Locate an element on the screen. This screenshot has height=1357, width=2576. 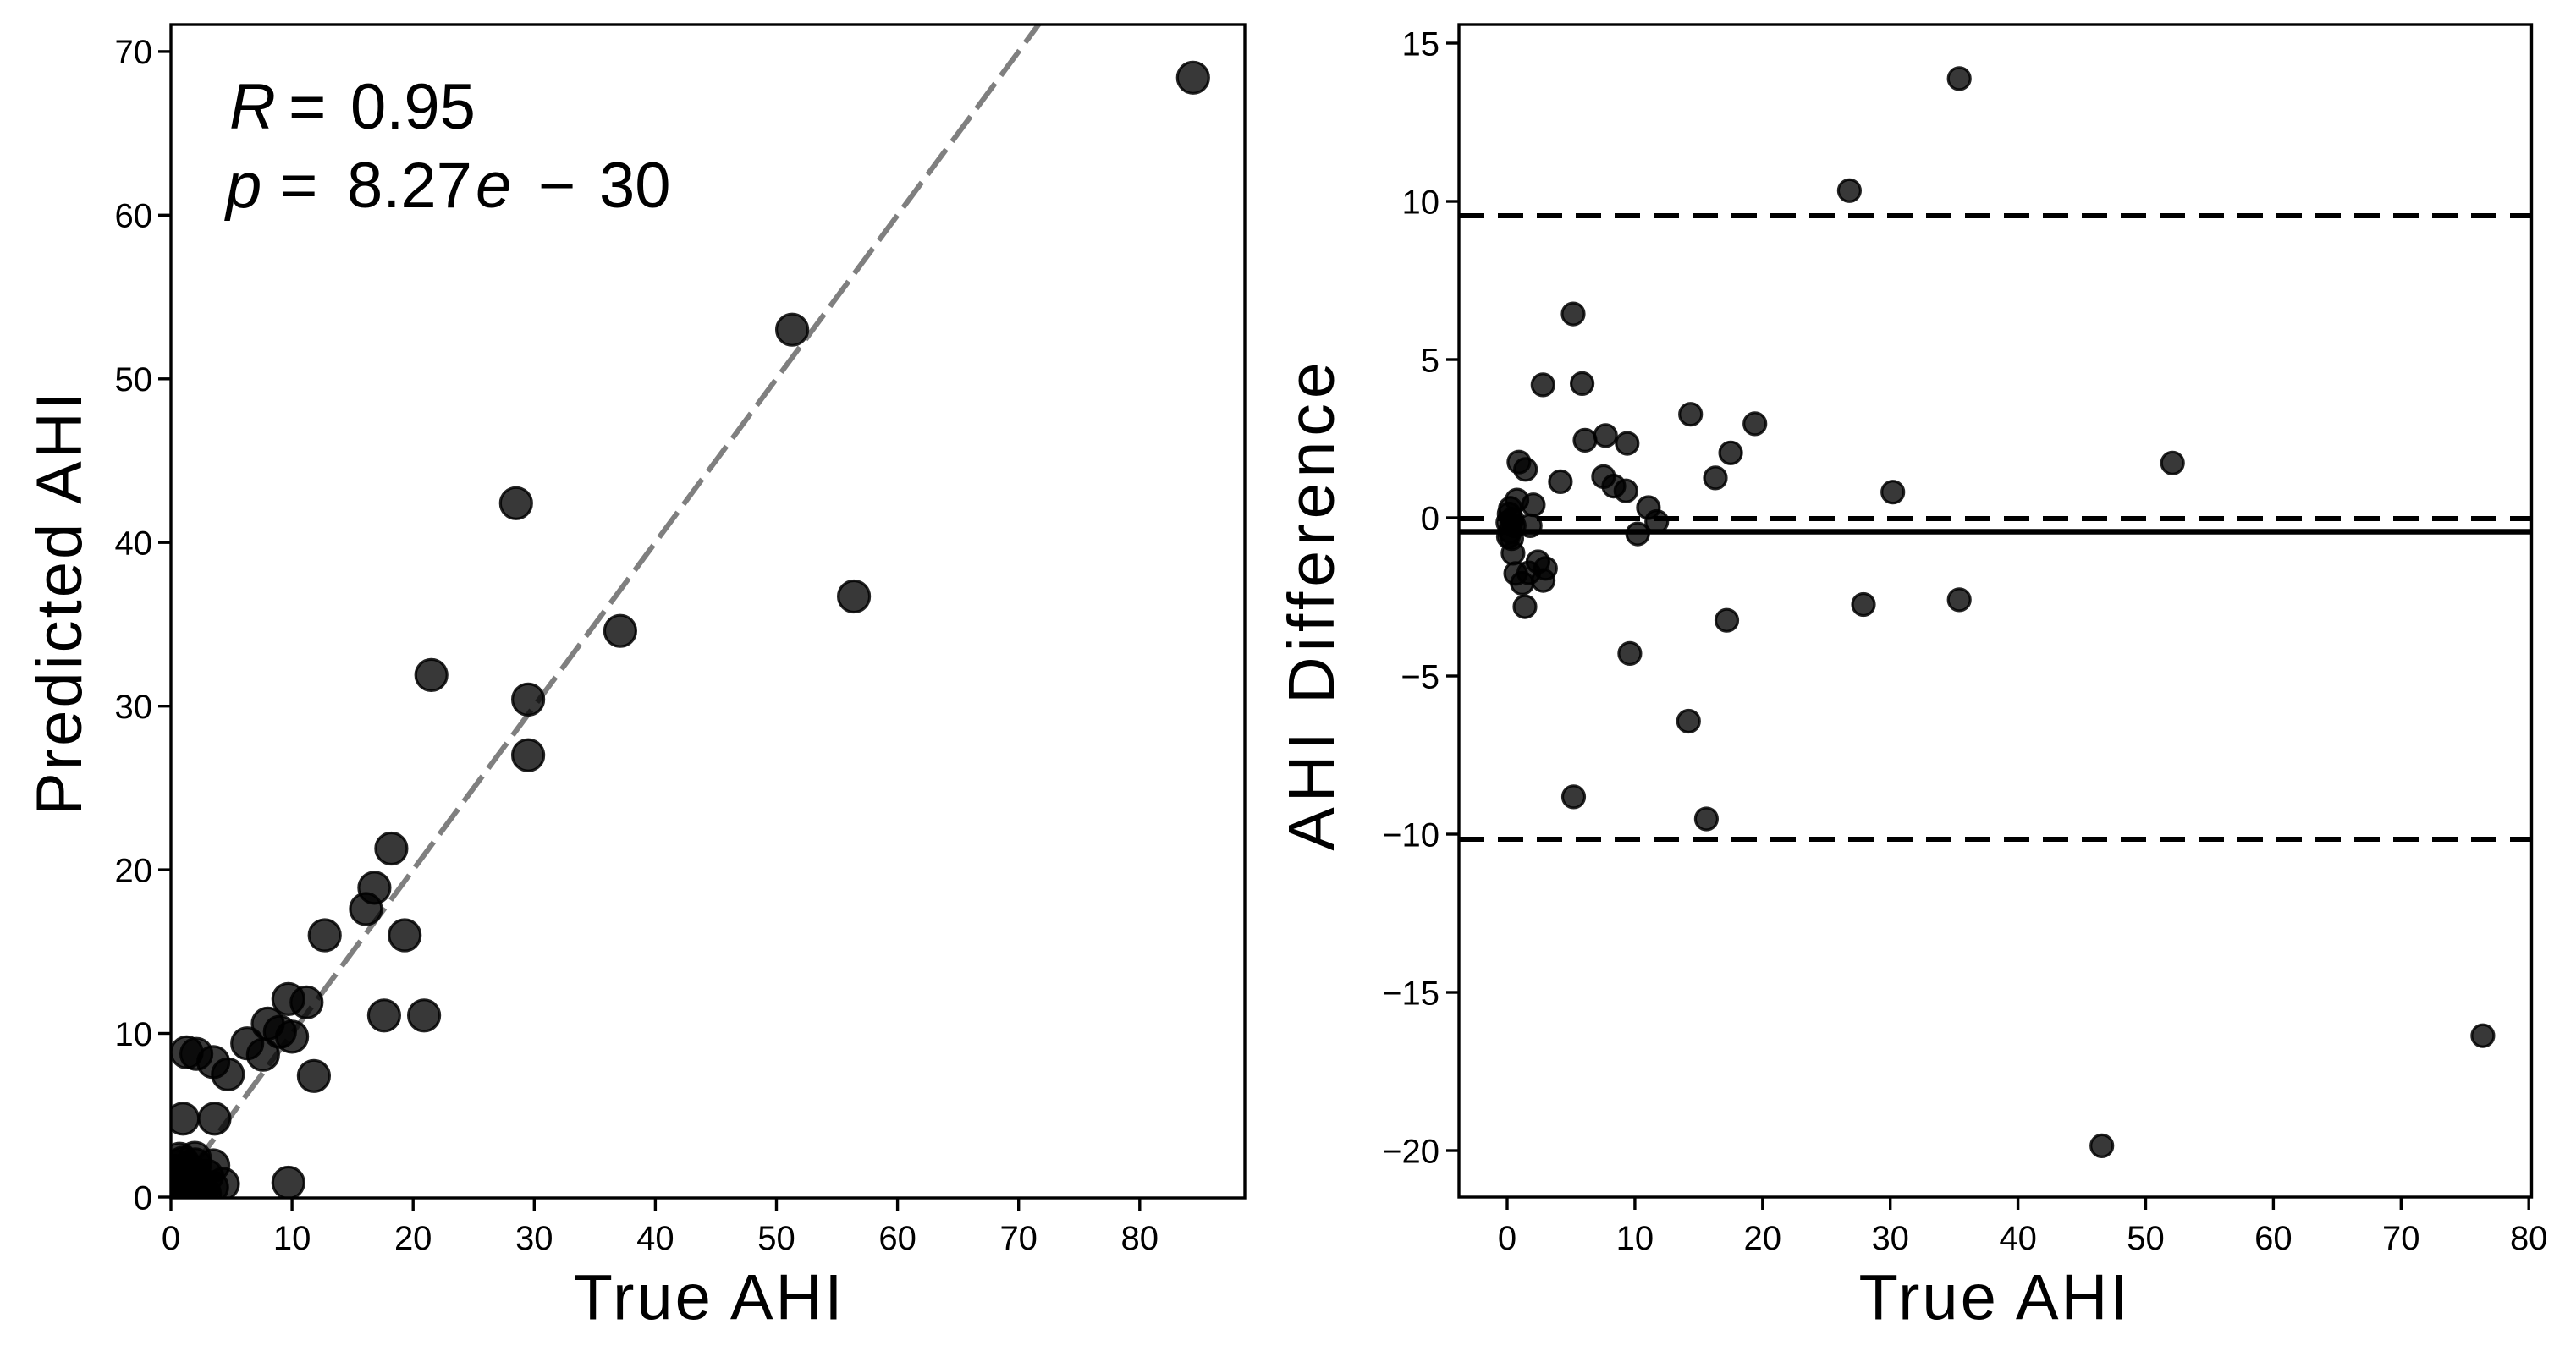
svg-text: Predicted AHI is located at coordinates (60, 602).